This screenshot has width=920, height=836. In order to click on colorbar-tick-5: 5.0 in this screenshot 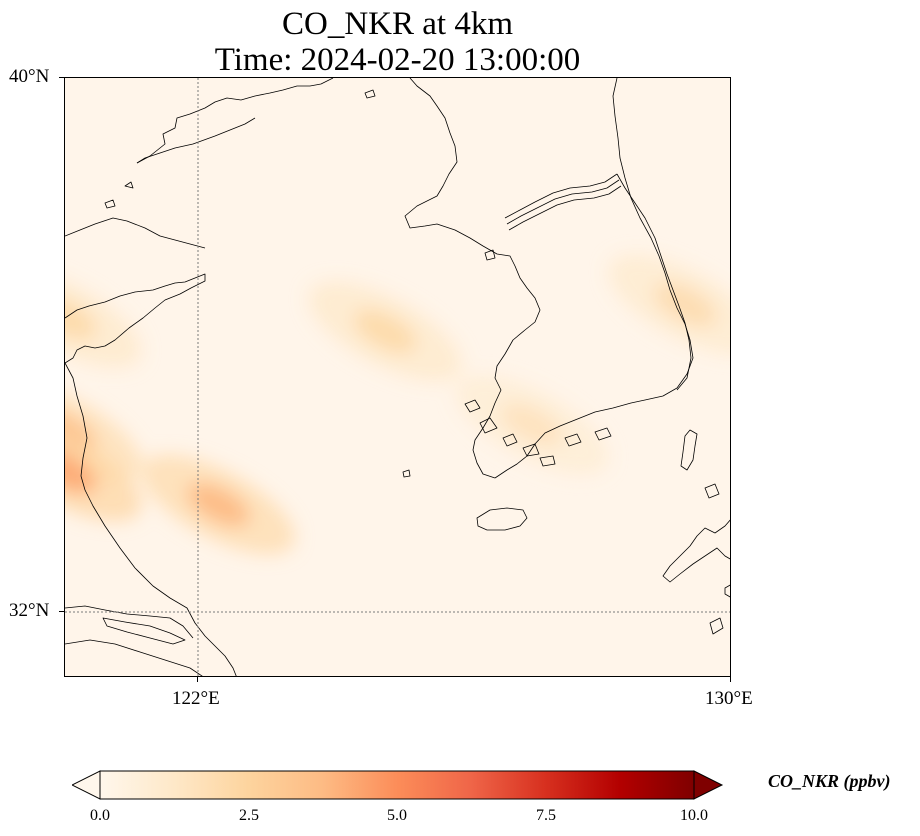, I will do `click(397, 815)`.